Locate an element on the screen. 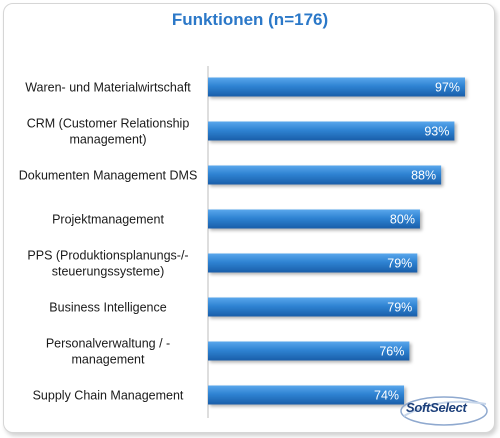  bar-value-label-7: 74% is located at coordinates (386, 396).